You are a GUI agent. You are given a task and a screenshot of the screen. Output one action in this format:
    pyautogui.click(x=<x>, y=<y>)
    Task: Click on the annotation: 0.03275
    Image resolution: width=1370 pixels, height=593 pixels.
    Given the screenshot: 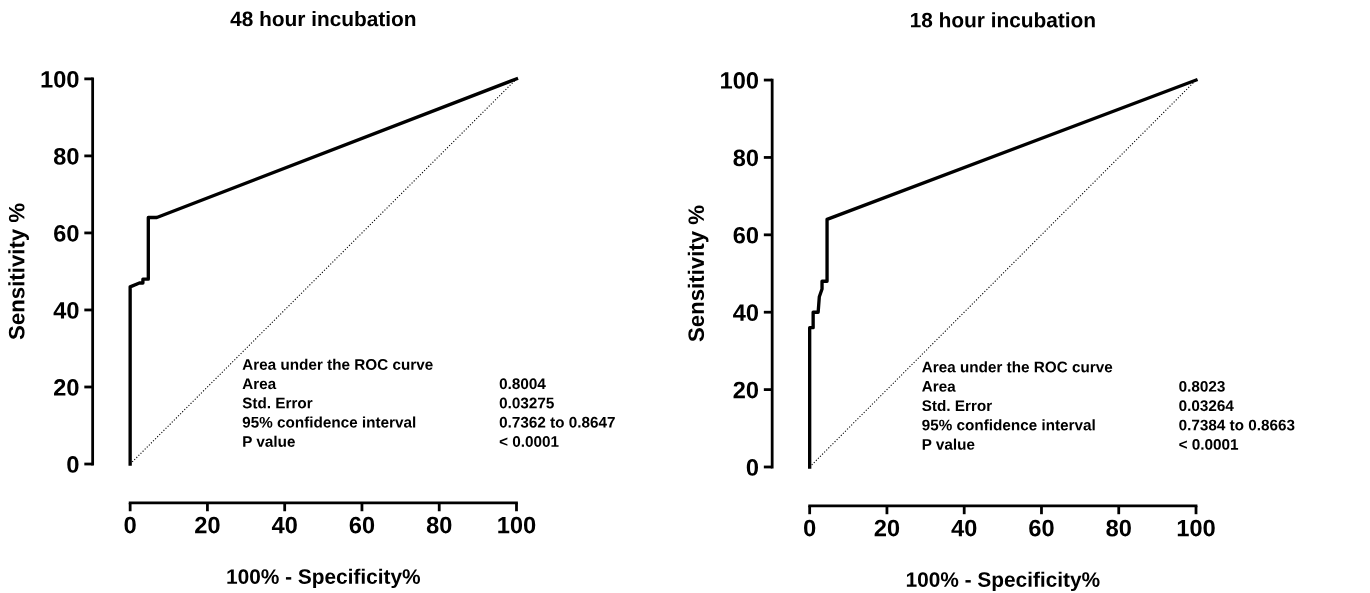 What is the action you would take?
    pyautogui.click(x=526, y=403)
    